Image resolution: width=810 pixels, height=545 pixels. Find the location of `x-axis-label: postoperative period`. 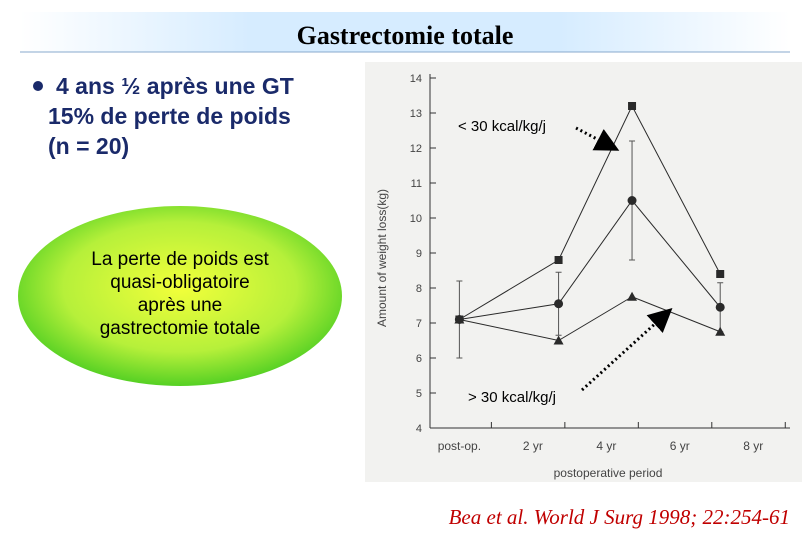

x-axis-label: postoperative period is located at coordinates (608, 473).